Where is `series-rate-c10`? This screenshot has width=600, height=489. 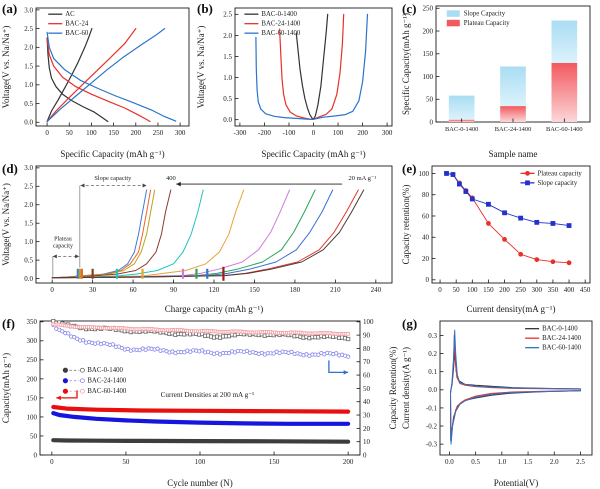
series-rate-c10 is located at coordinates (205, 234).